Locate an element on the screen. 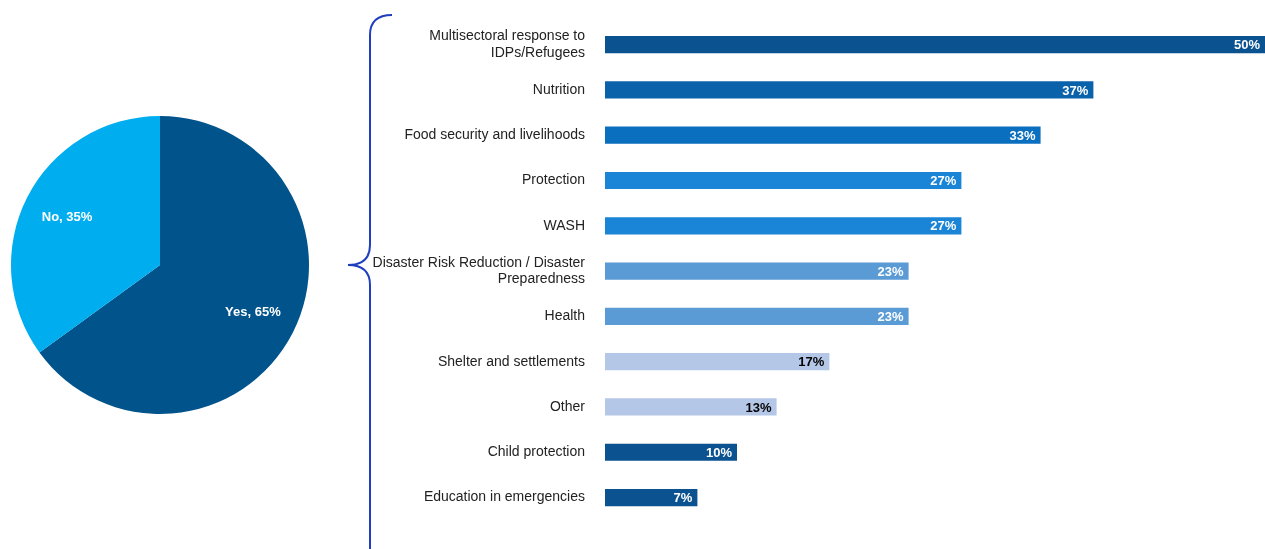  y-tick-label: WASH is located at coordinates (564, 224).